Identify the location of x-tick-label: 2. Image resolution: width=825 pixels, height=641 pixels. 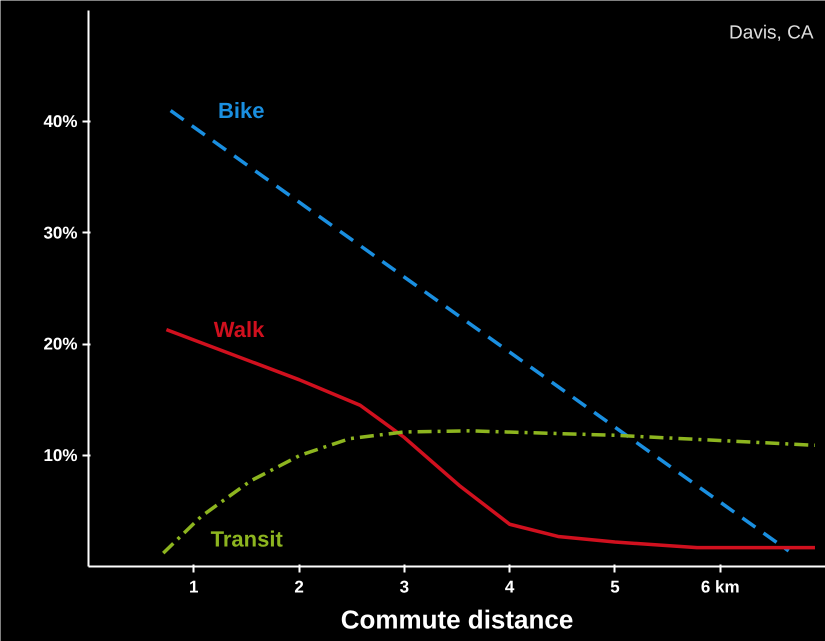
(299, 587).